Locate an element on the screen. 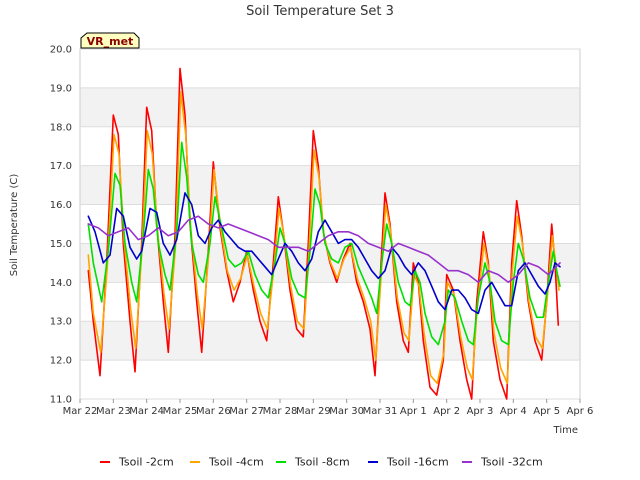 This screenshot has width=640, height=480. y-tick-label: 15.0 is located at coordinates (61, 244).